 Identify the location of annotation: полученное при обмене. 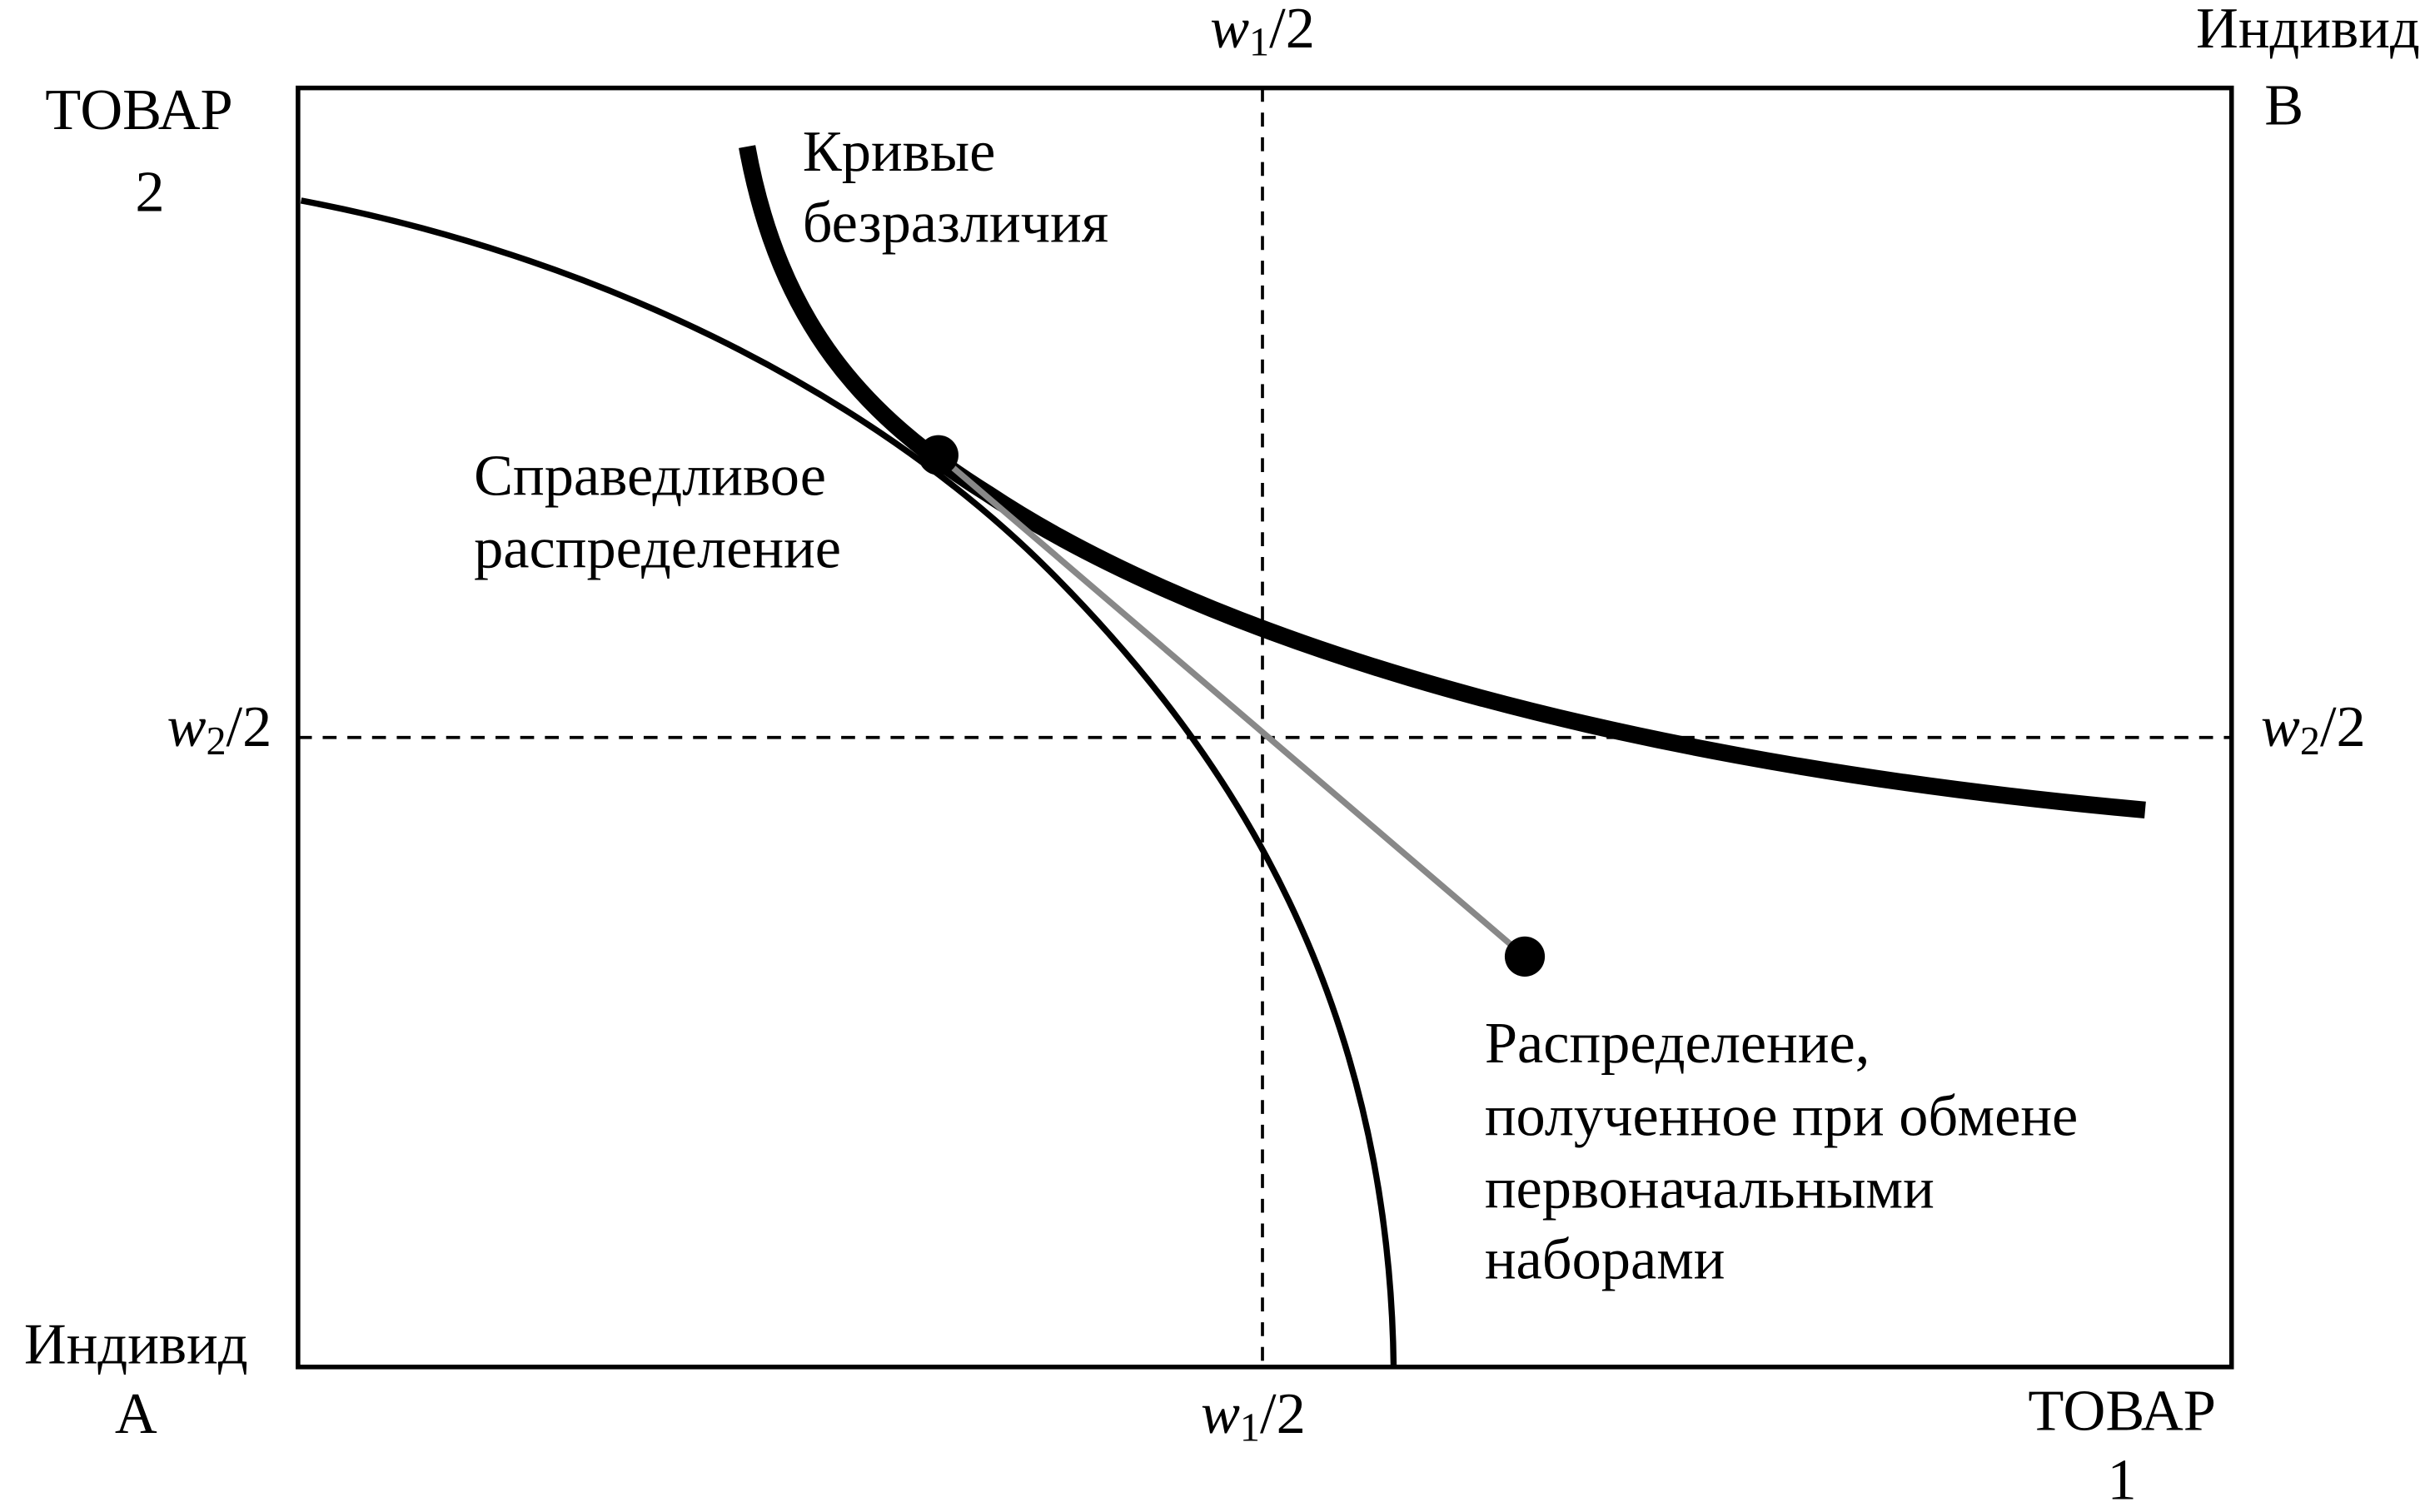
(1781, 1115).